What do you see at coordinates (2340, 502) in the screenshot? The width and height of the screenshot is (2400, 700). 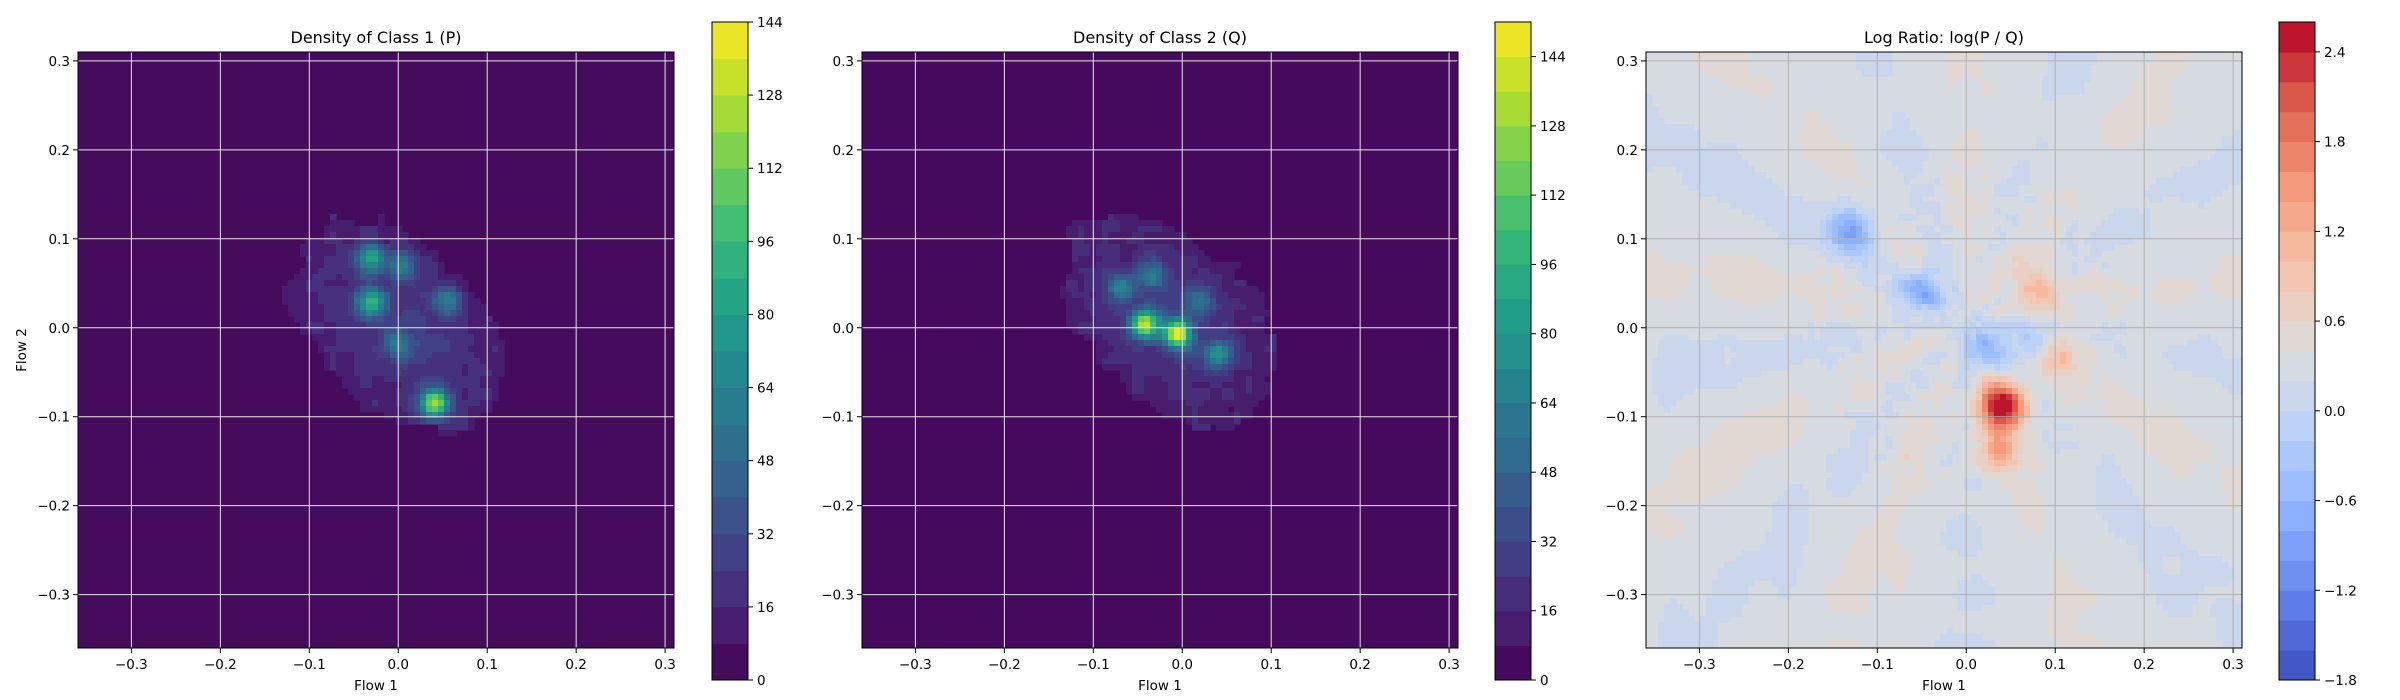 I see `colorbar-tick-label: −0.6` at bounding box center [2340, 502].